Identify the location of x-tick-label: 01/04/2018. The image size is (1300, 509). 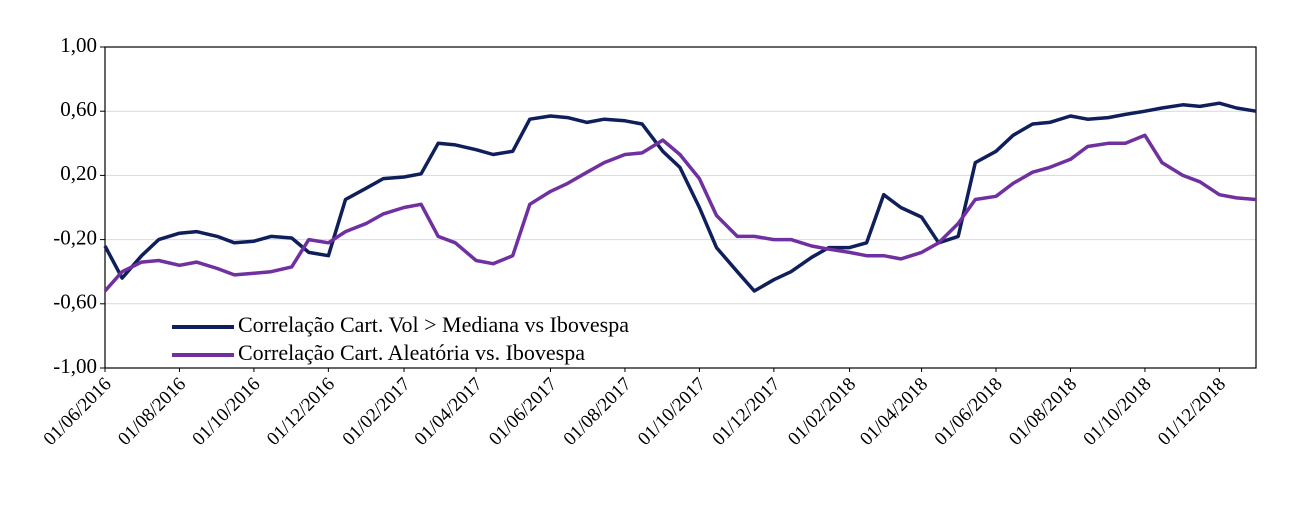
(894, 412).